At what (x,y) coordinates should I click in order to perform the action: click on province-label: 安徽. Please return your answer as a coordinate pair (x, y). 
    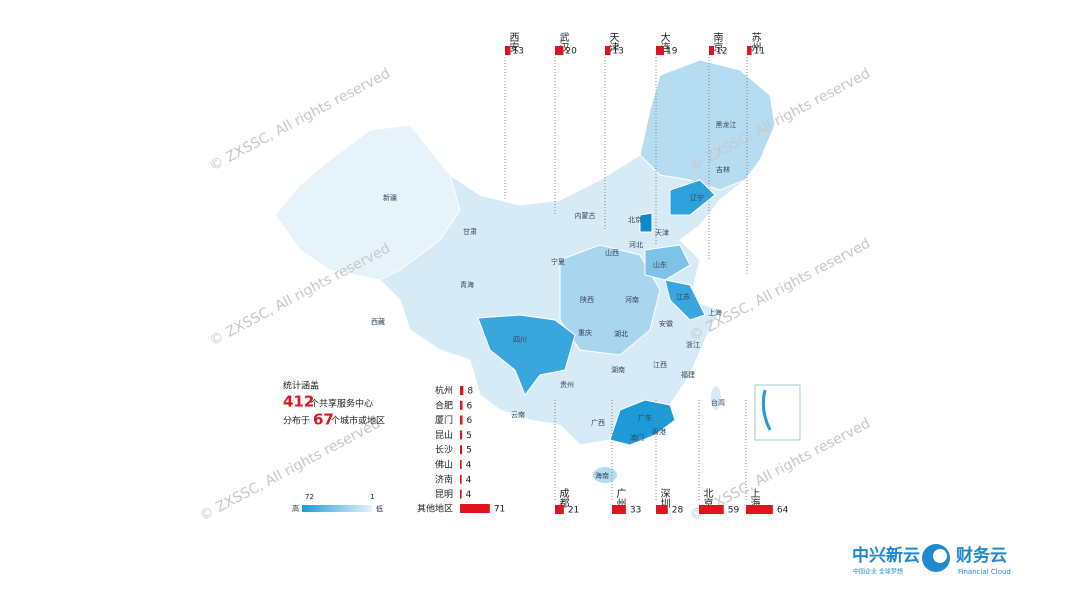
    Looking at the image, I should click on (666, 323).